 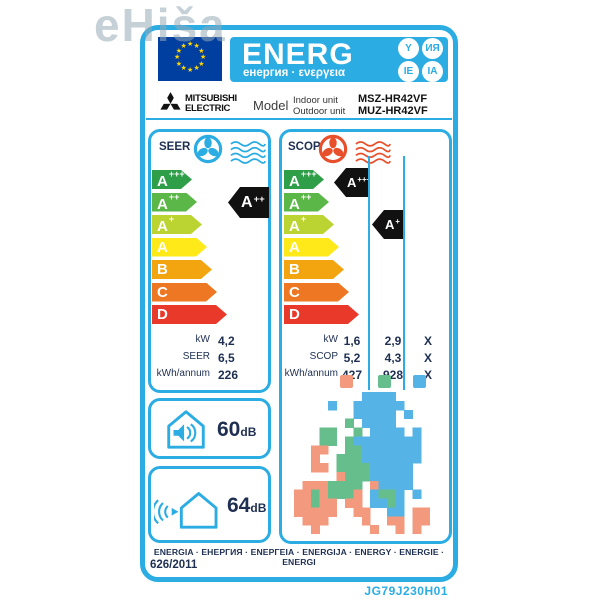 What do you see at coordinates (408, 48) in the screenshot?
I see `energ-language-circle: Y` at bounding box center [408, 48].